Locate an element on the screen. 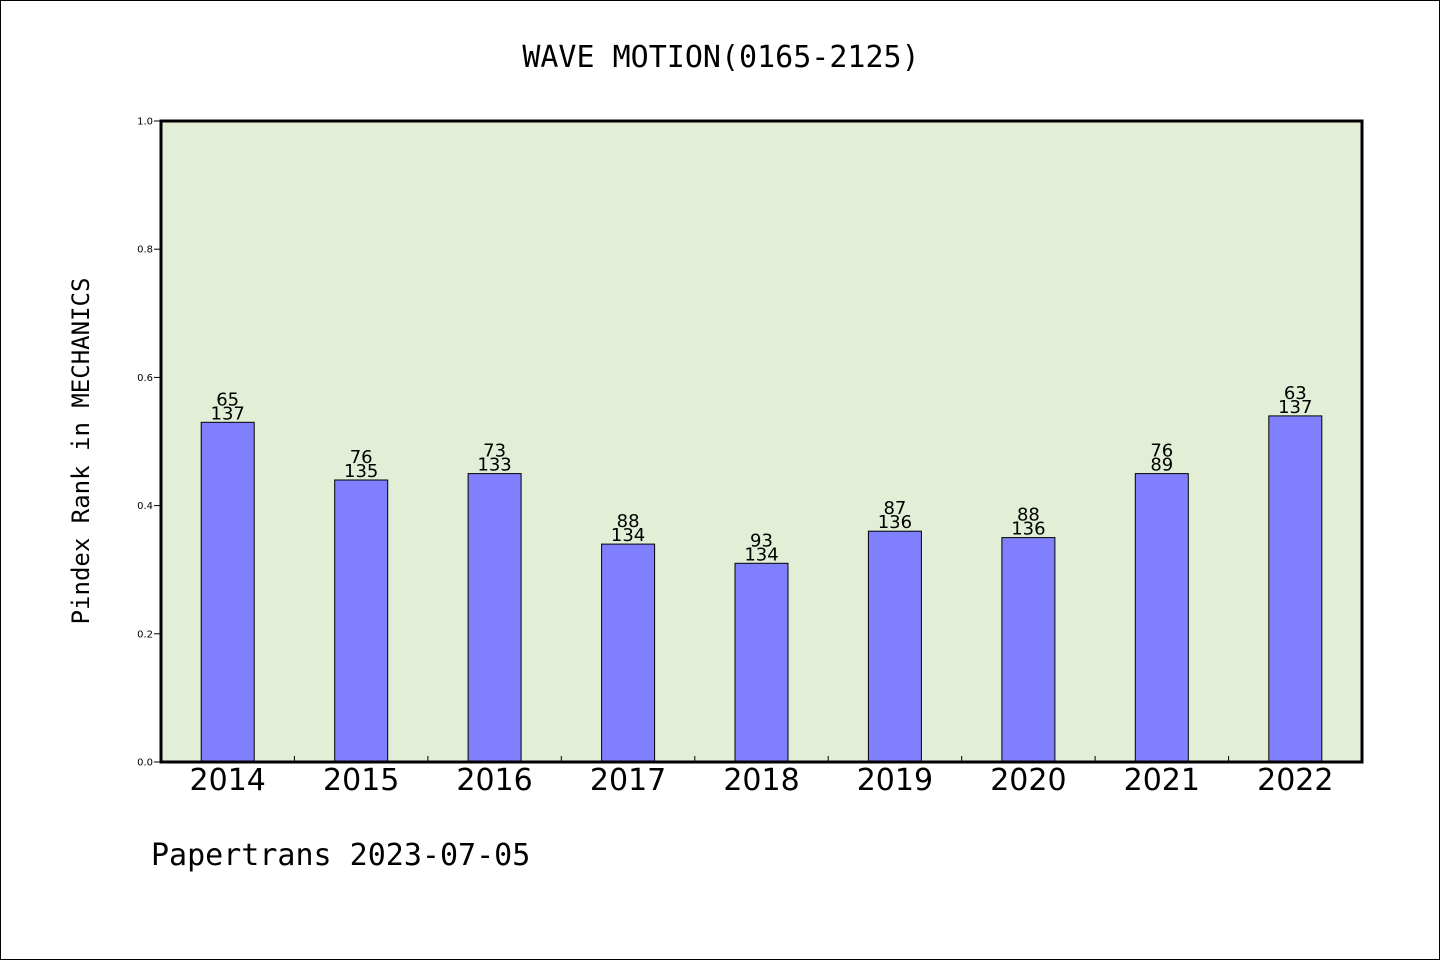 Image resolution: width=1440 pixels, height=961 pixels. x-tick-label: 2019 is located at coordinates (895, 780).